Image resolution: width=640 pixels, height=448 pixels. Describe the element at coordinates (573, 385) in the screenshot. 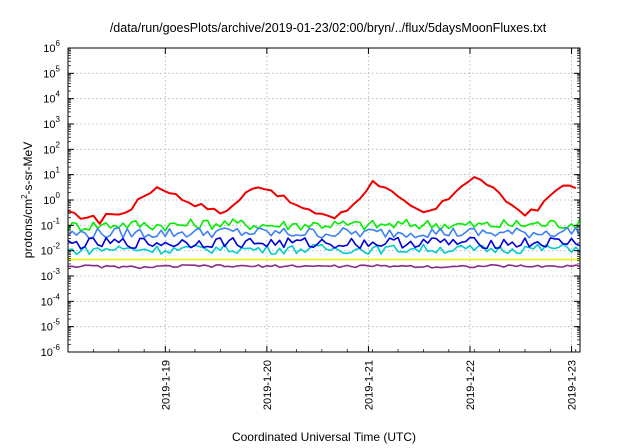

I see `x-tick-label: 2019-1-23` at that location.